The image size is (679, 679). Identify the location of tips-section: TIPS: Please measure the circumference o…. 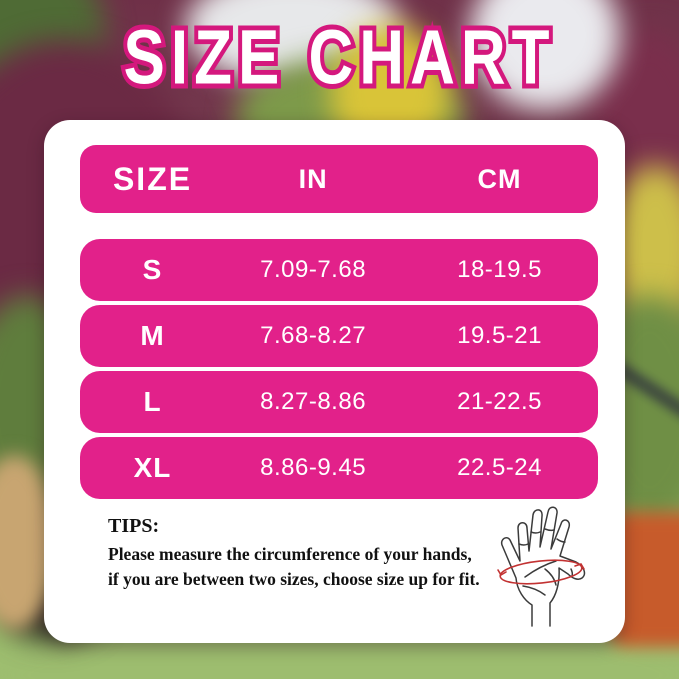
(298, 553).